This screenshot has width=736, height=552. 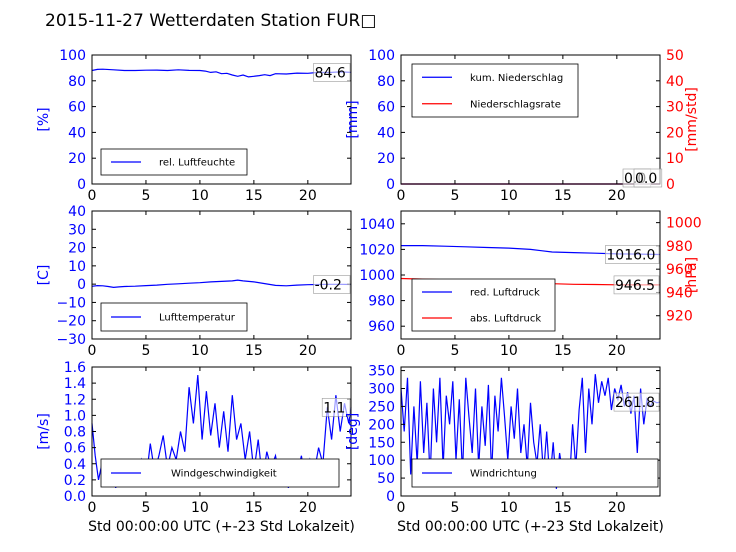 What do you see at coordinates (353, 119) in the screenshot?
I see `y-axis-label: [mm]` at bounding box center [353, 119].